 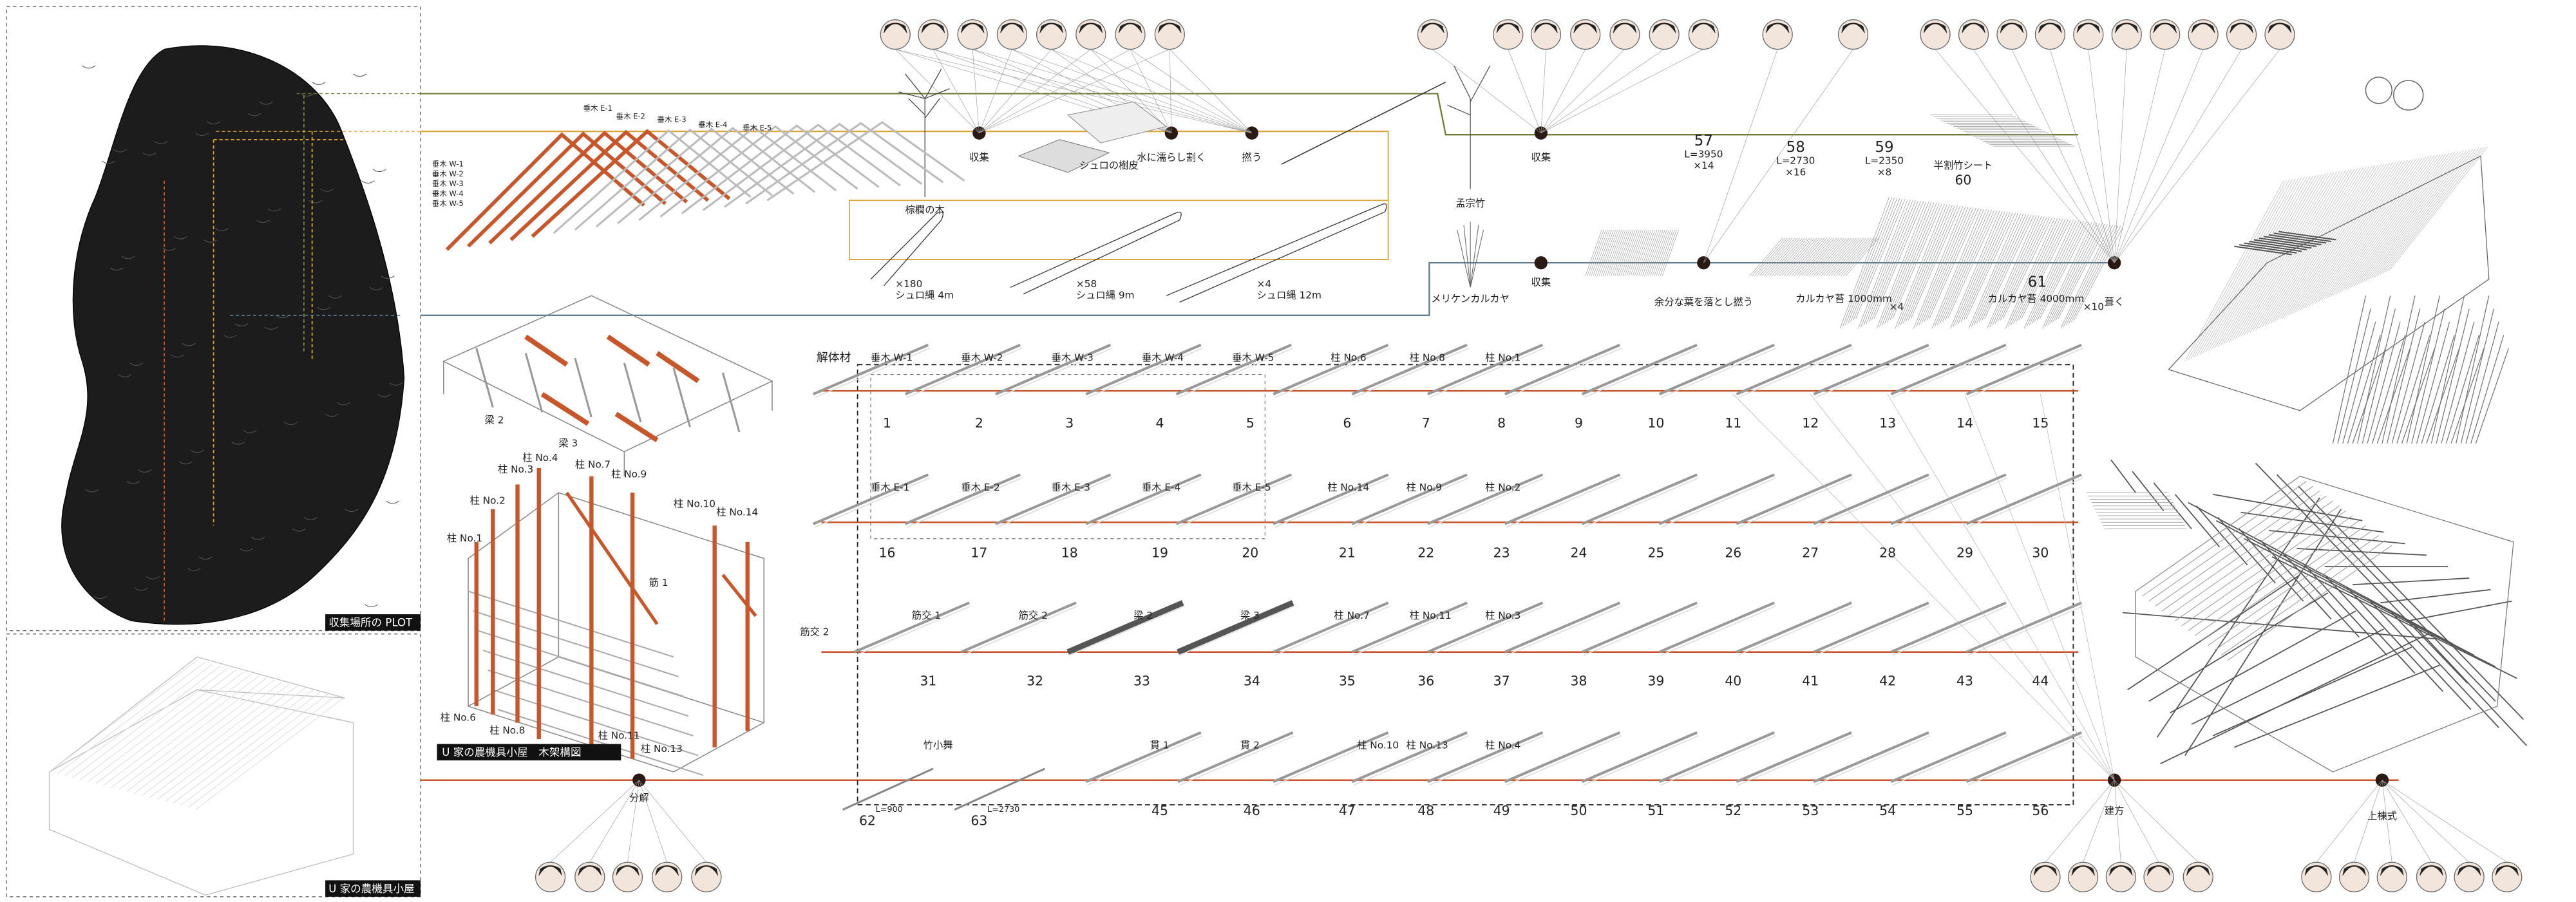 What do you see at coordinates (1502, 358) in the screenshot?
I see `member-name: 柱 No.1` at bounding box center [1502, 358].